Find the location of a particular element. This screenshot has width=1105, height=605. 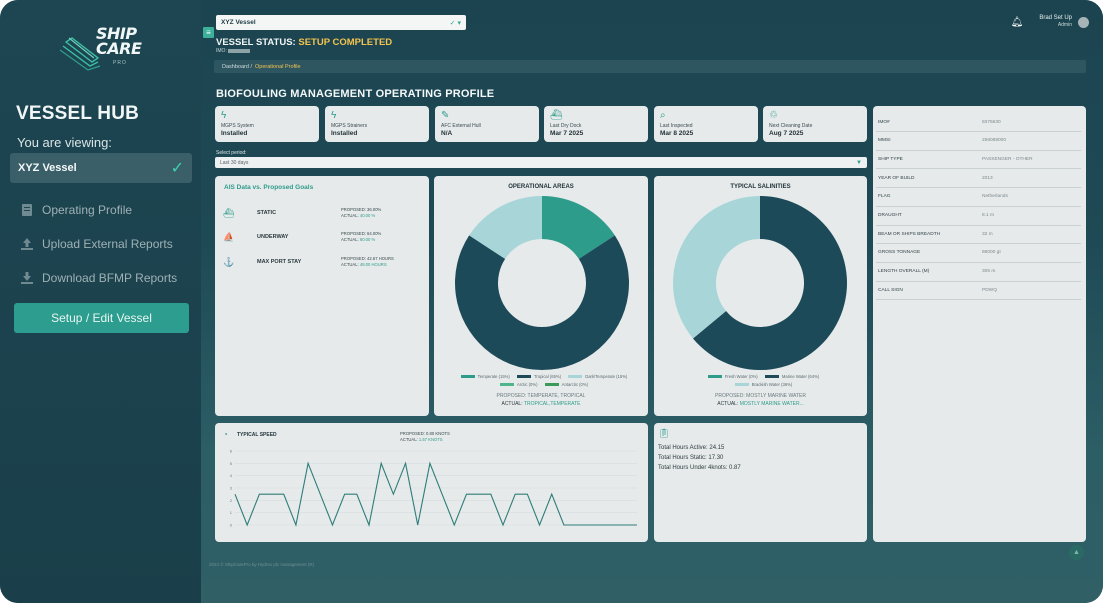

kpi-card-mgps-system: ϟ MGPS System Installed is located at coordinates (267, 124).